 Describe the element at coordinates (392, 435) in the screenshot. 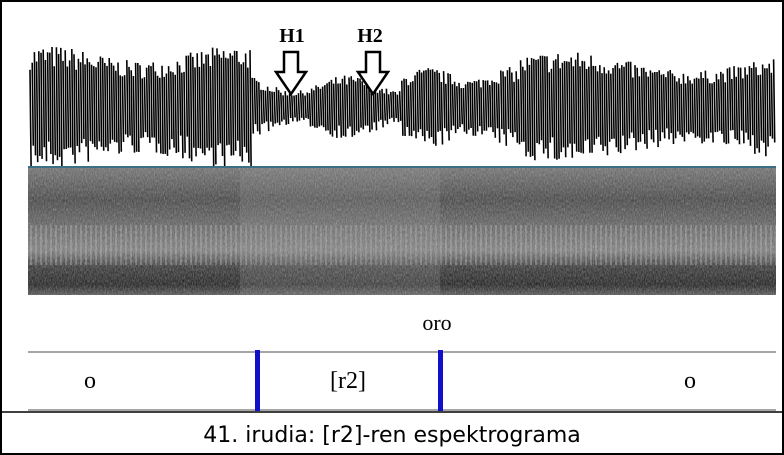

I see `caption: 41. irudia: [r2]-ren espektrograma` at that location.